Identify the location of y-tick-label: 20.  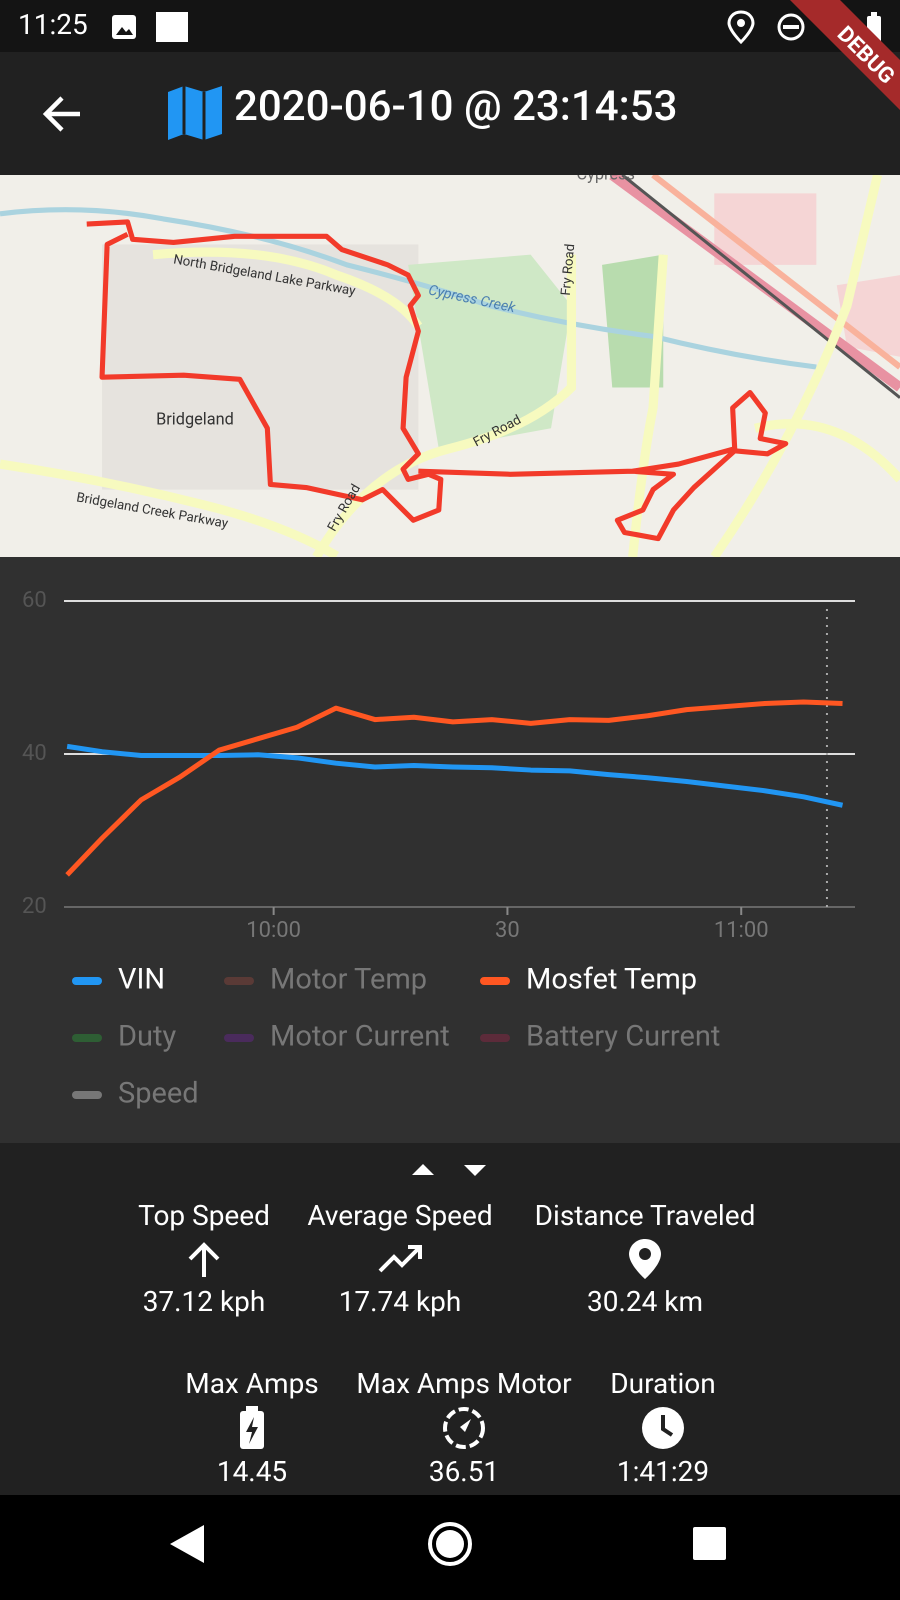
(34, 906).